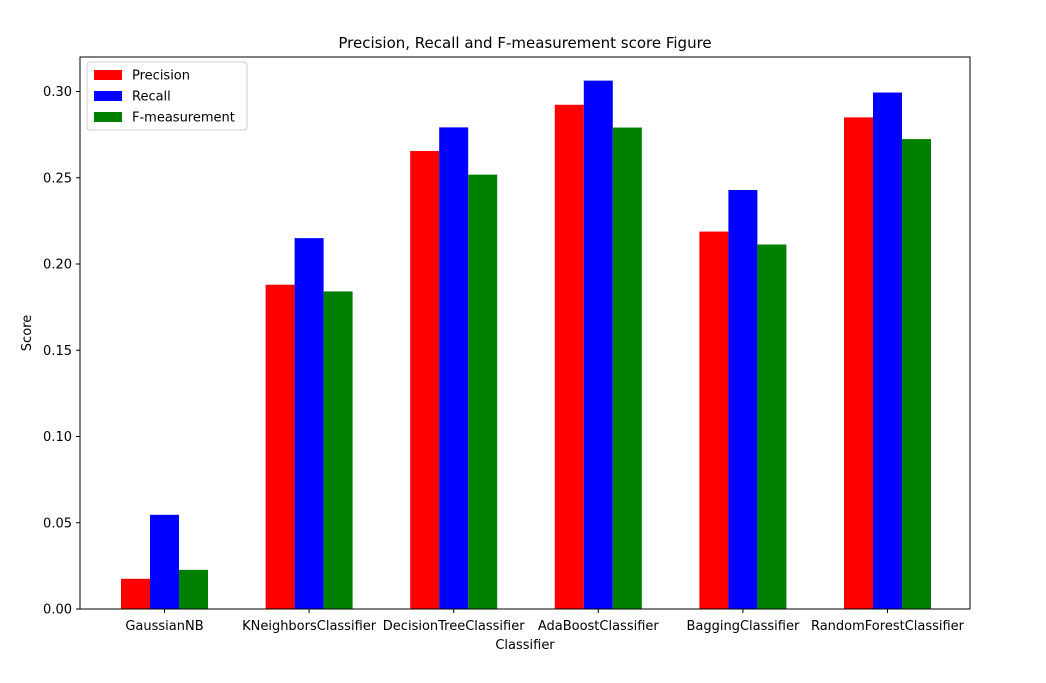 The width and height of the screenshot is (1046, 683). Describe the element at coordinates (108, 117) in the screenshot. I see `legend-swatch-f-measurement` at that location.